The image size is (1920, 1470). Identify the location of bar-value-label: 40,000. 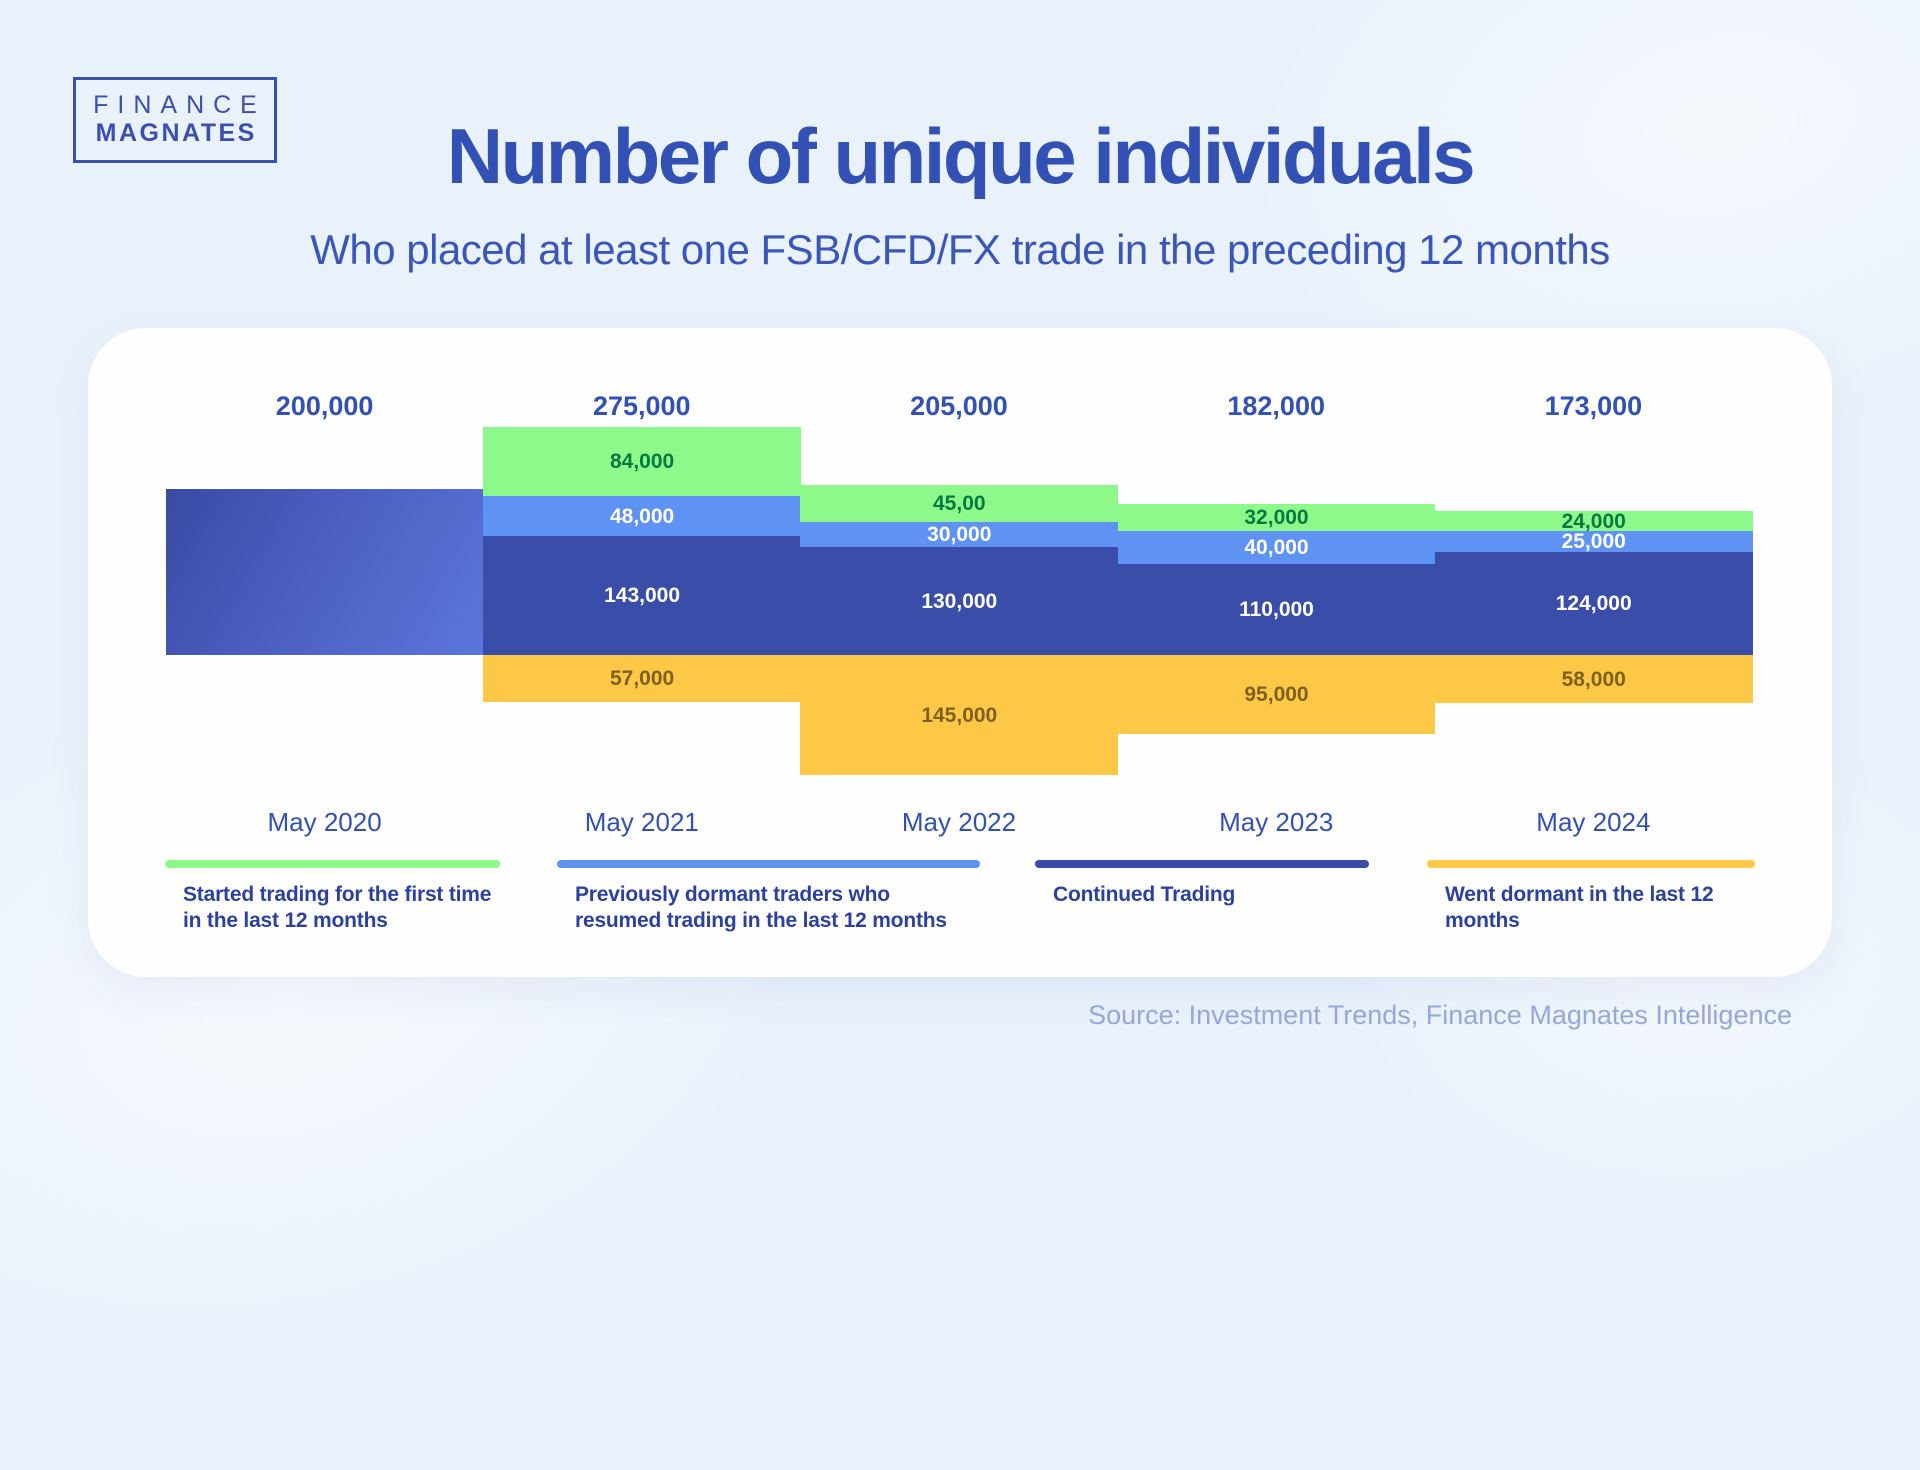
(1276, 547).